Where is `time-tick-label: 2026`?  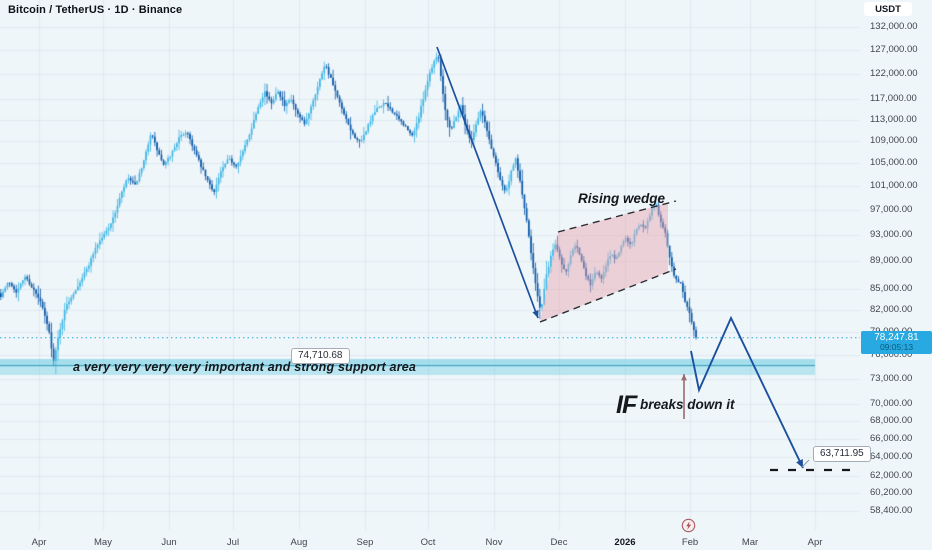
time-tick-label: 2026 is located at coordinates (625, 542).